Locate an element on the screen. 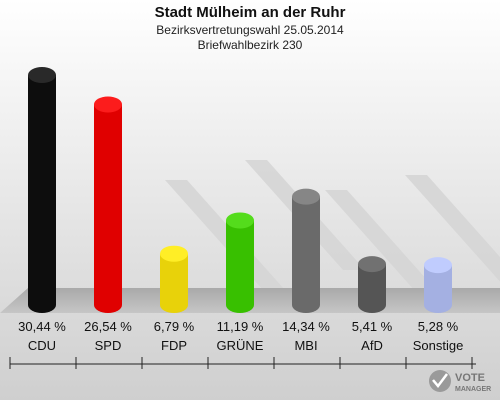 Image resolution: width=500 pixels, height=400 pixels. value-label: 5,28 % is located at coordinates (438, 326).